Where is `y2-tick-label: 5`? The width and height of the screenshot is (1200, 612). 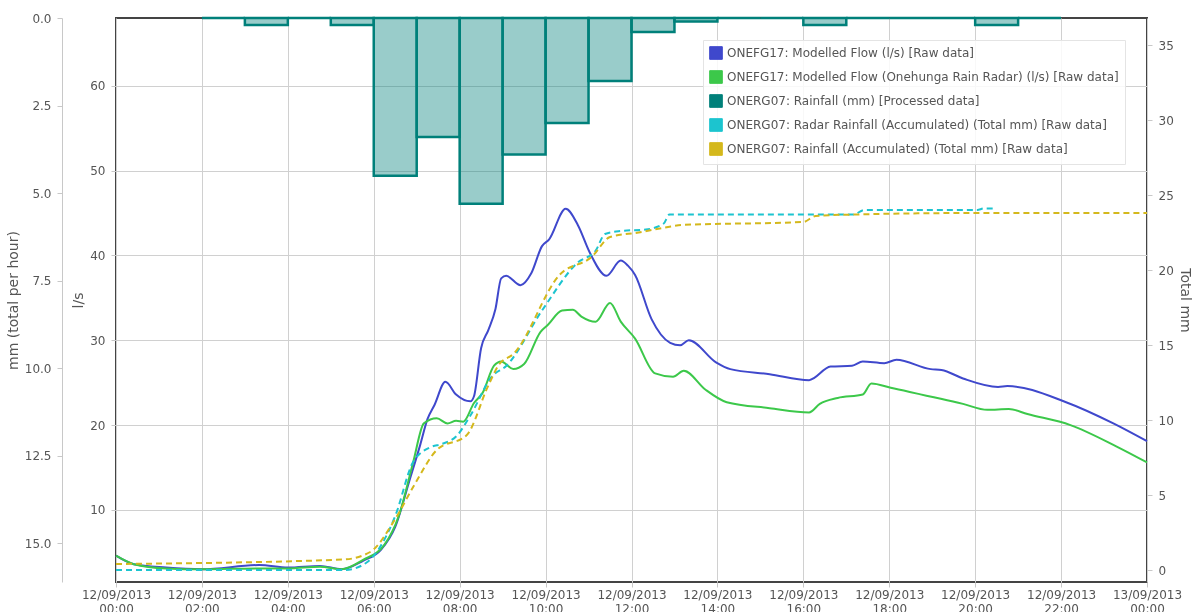
y2-tick-label: 5 is located at coordinates (1162, 495).